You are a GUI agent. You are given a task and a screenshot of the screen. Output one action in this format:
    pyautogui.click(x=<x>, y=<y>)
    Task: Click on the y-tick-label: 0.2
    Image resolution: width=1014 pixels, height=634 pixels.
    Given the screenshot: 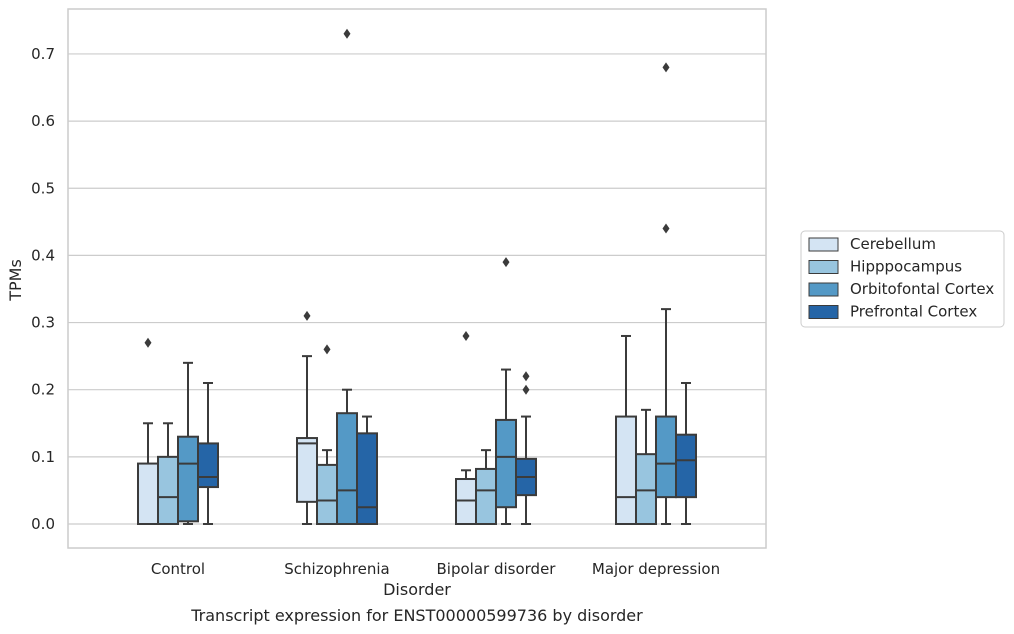 What is the action you would take?
    pyautogui.click(x=43, y=390)
    